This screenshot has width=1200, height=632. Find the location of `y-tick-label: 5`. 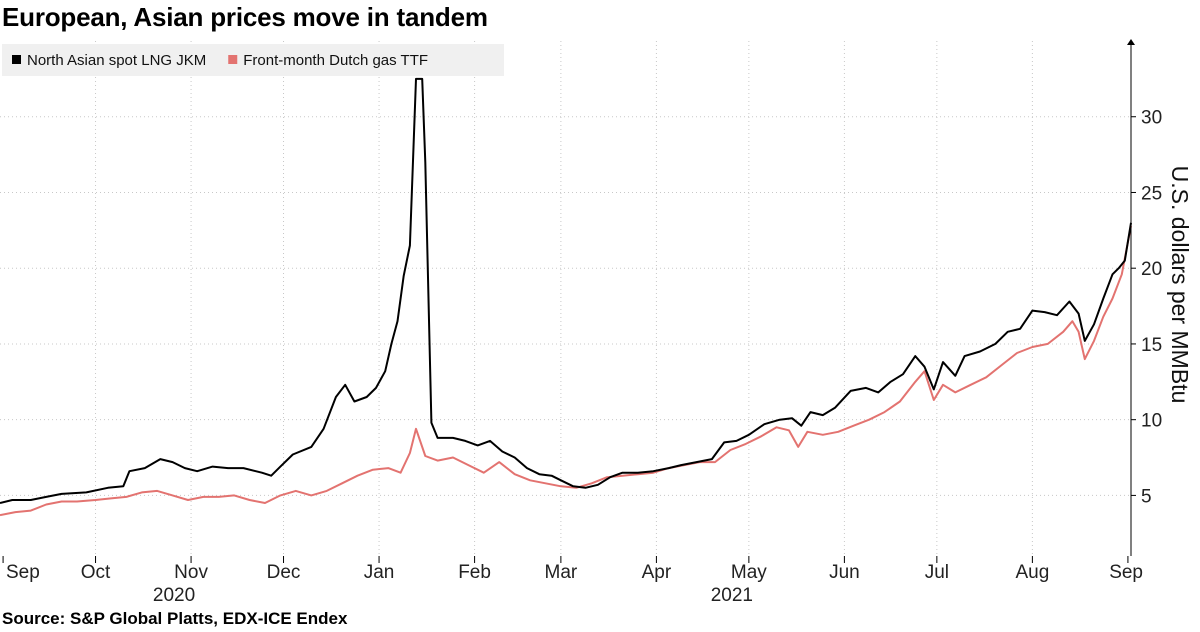

y-tick-label: 5 is located at coordinates (1146, 496).